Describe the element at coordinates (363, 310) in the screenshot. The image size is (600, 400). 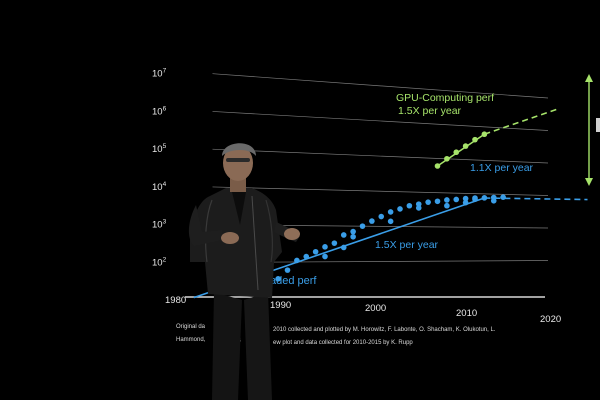
I see `x-tick-labels: 1980 1990 2000 2010 2020` at that location.